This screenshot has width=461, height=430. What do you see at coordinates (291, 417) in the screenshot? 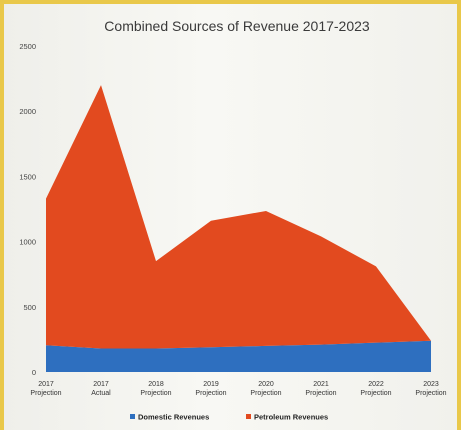
I see `legend-label-petroleum-revenues: Petroleum Revenues` at bounding box center [291, 417].